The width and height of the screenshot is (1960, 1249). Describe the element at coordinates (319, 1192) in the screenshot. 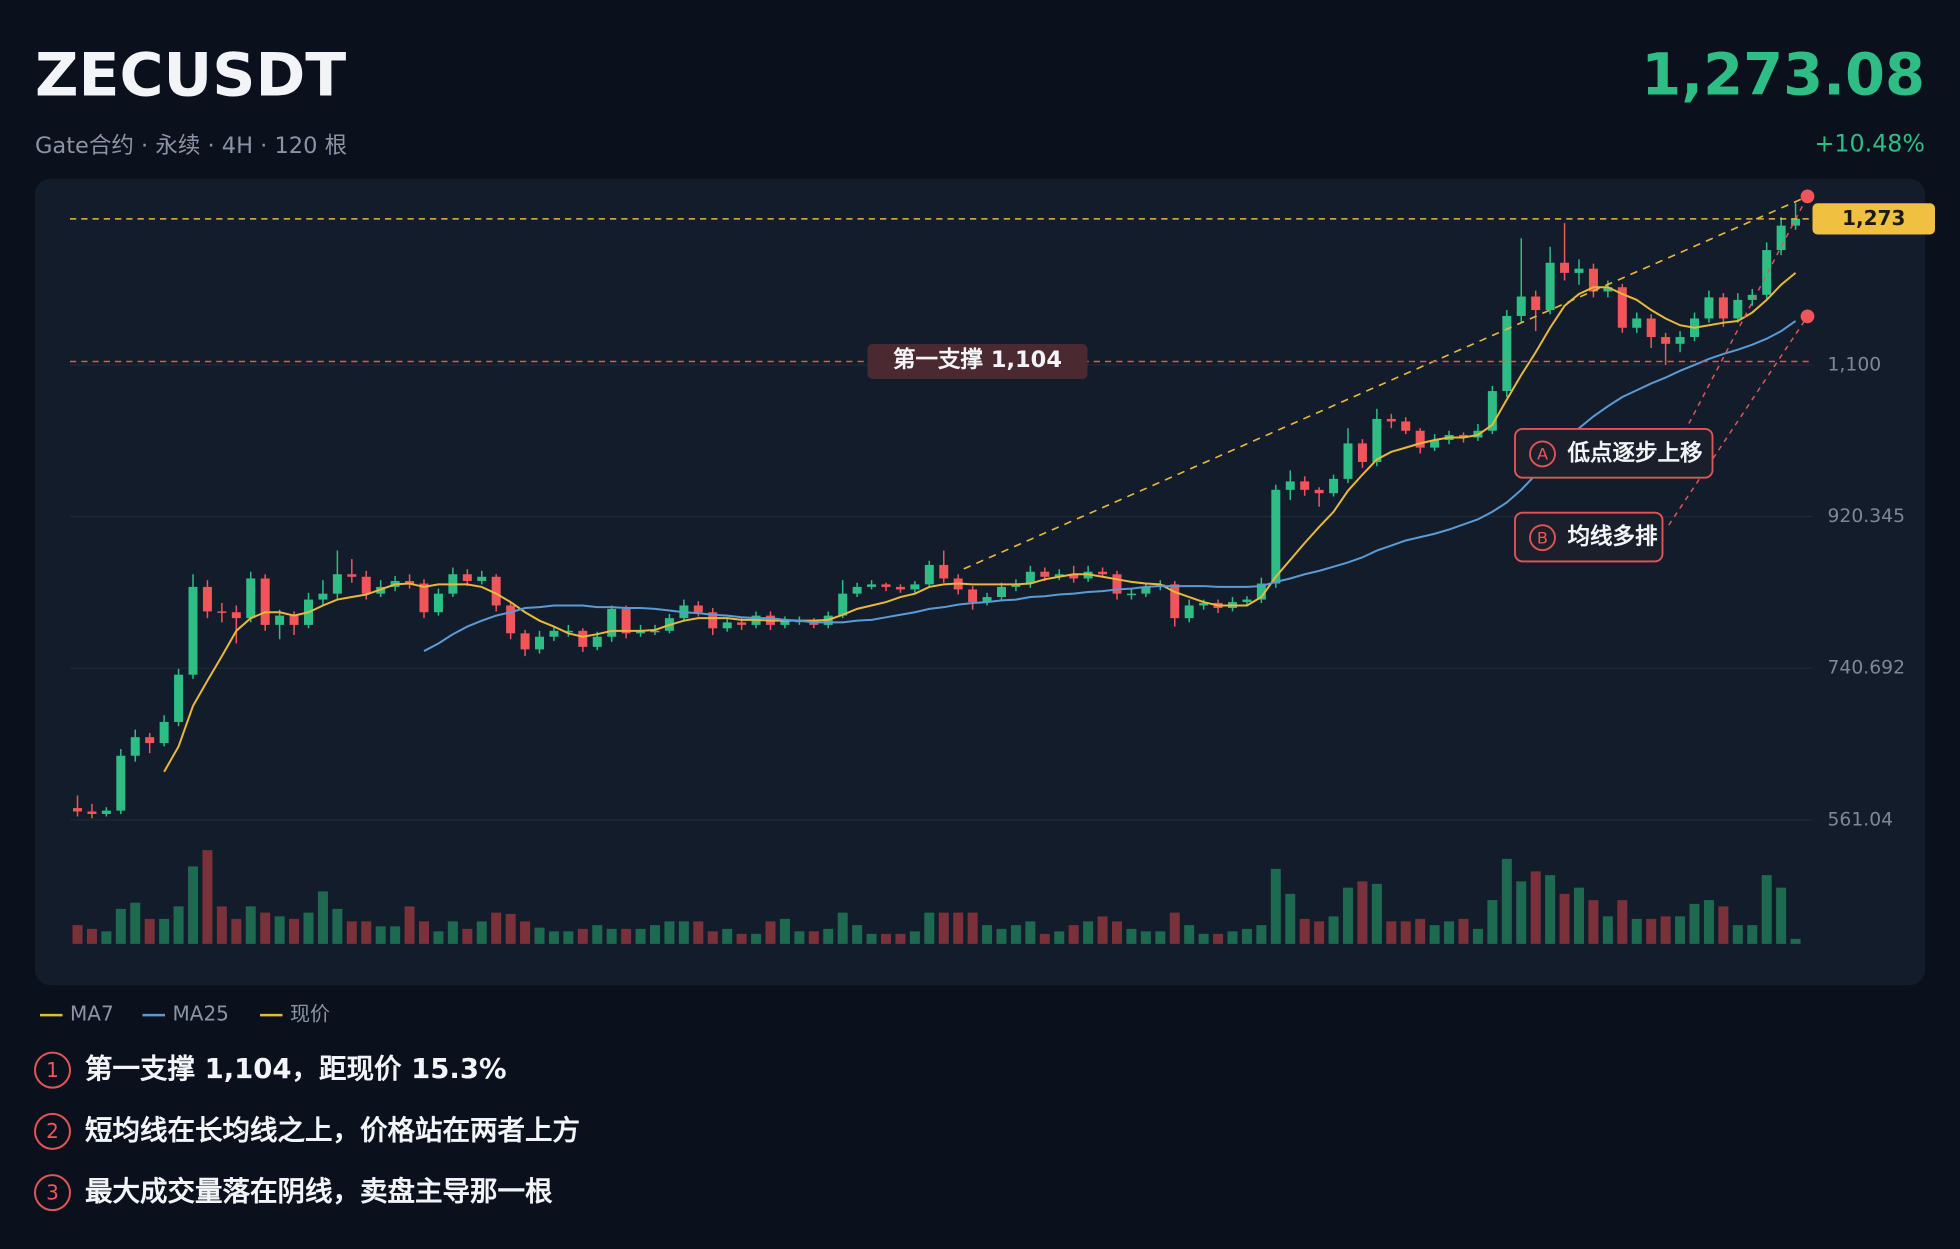

I see `note-text: 最大成交量落在阴线，卖盘主导那一根` at that location.